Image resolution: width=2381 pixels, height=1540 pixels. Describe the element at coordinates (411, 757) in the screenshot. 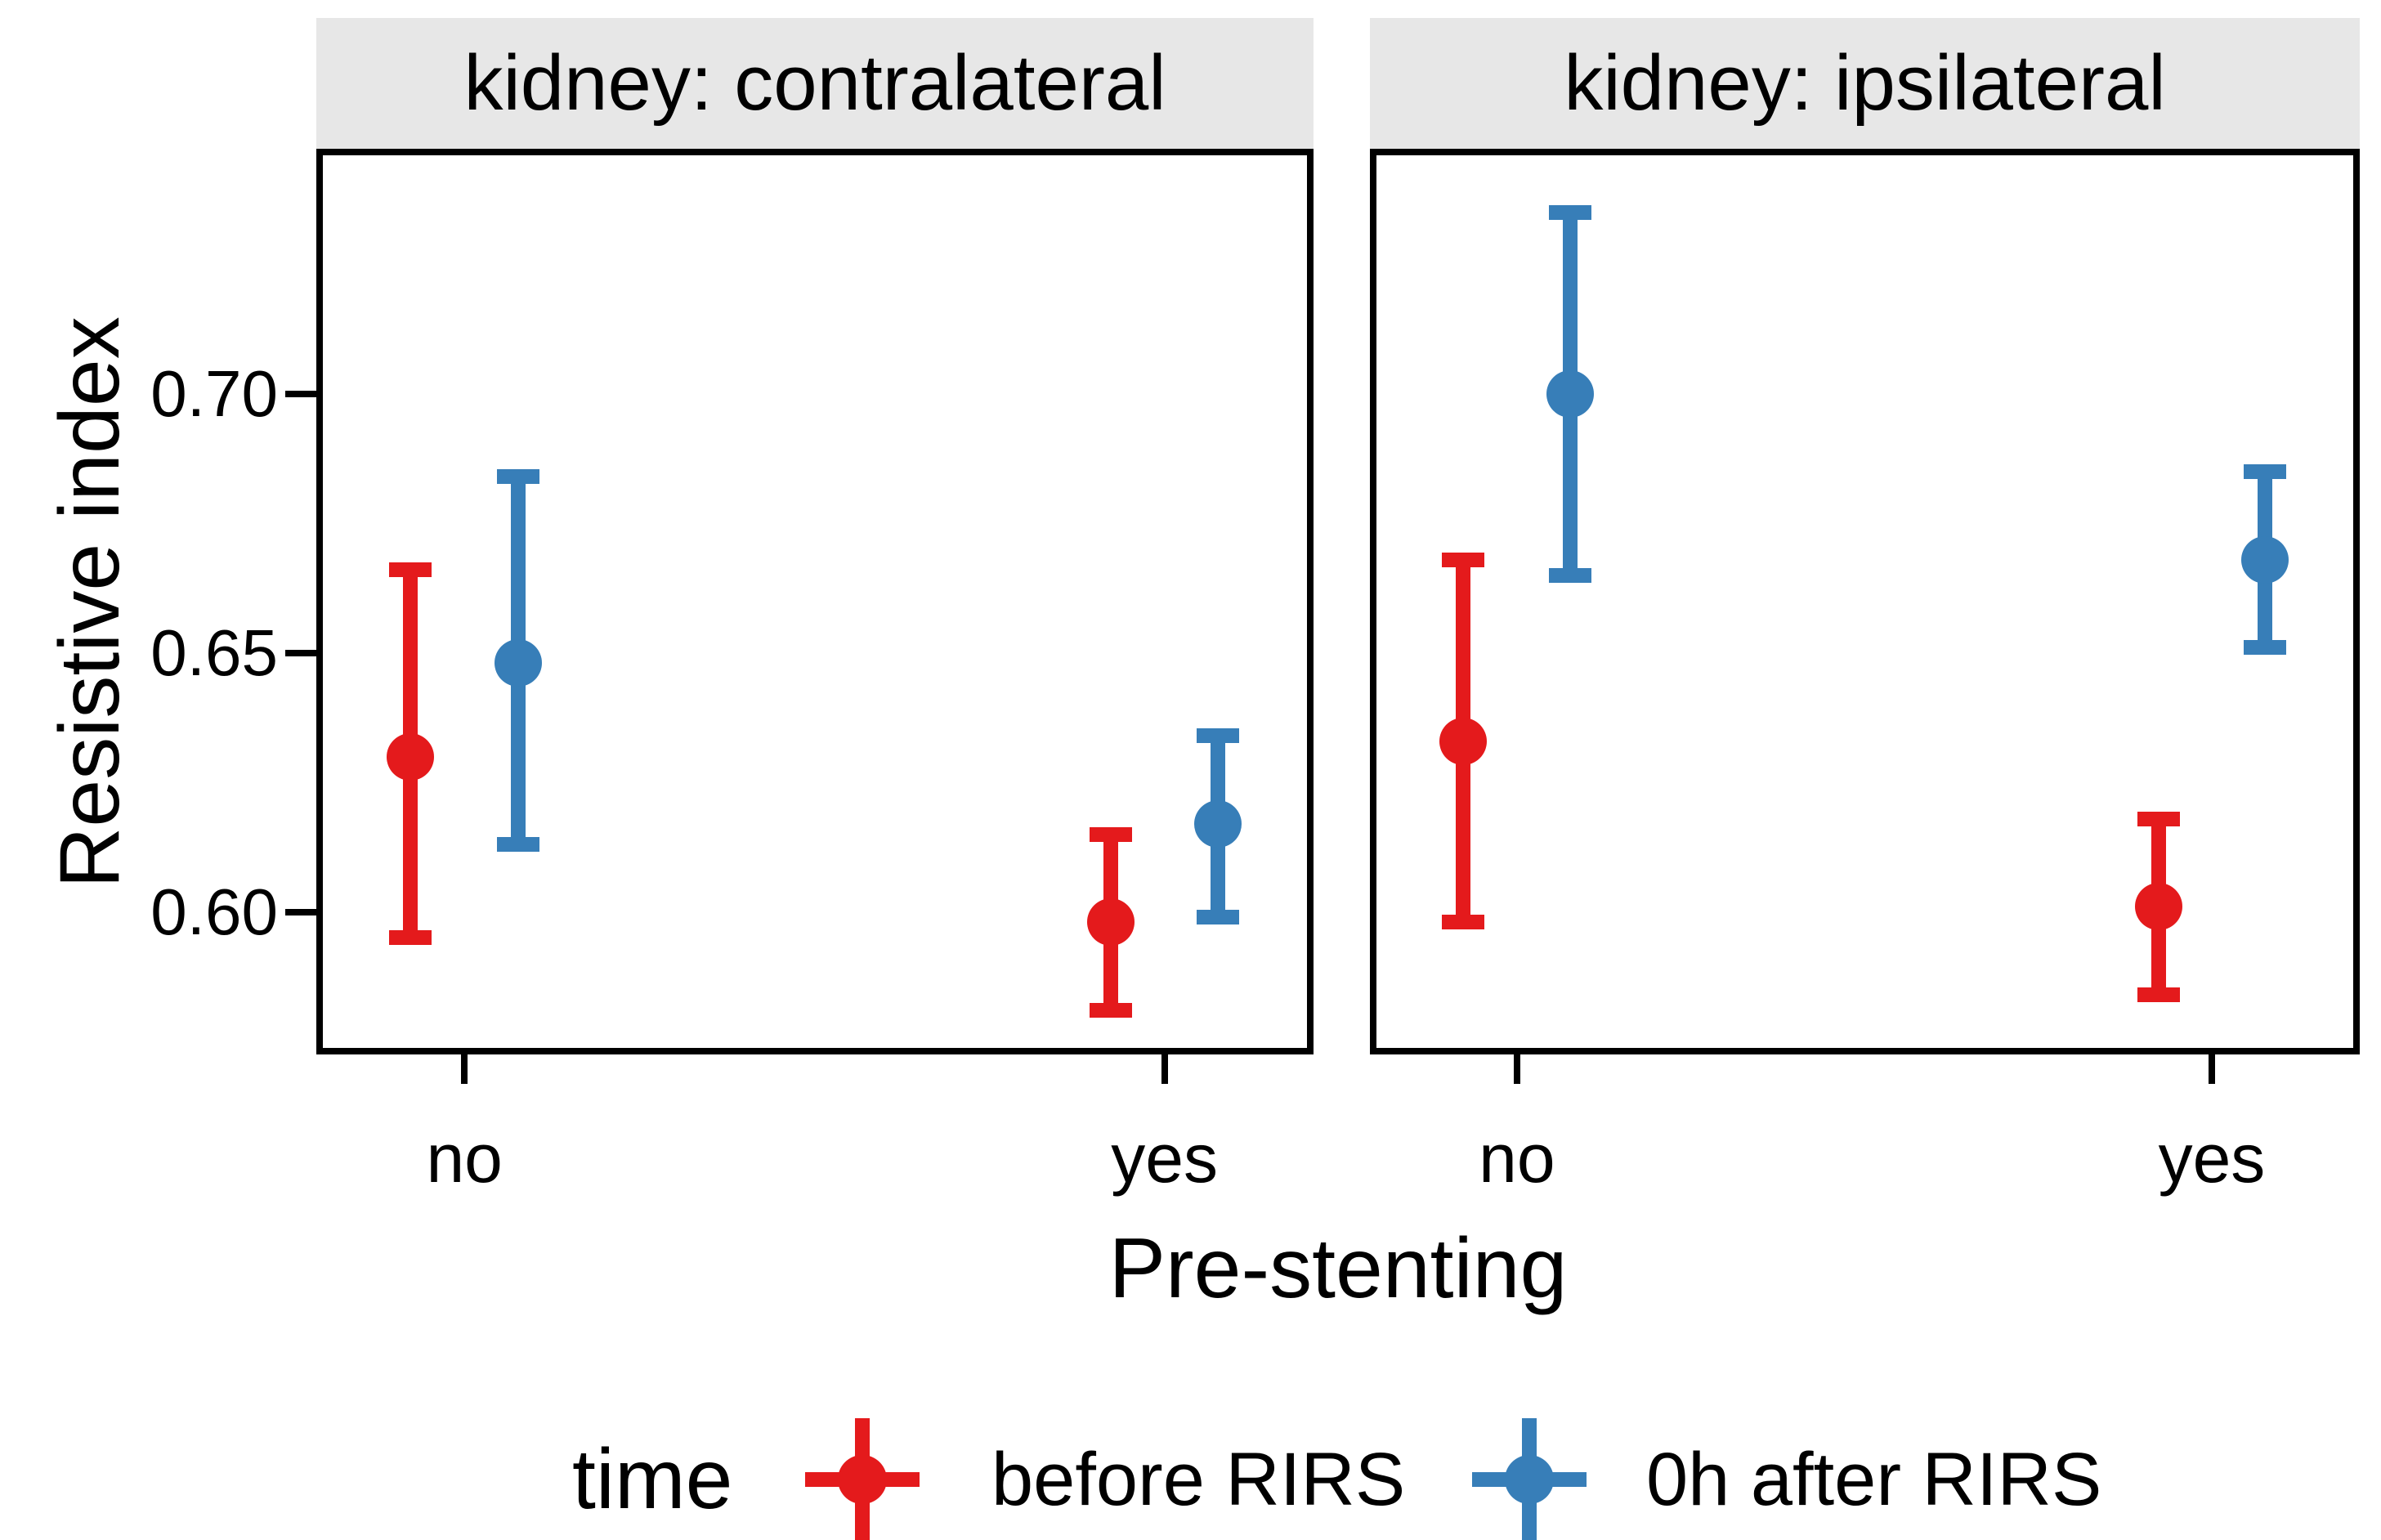

I see `pointrange-contralateral-no-before-rirs-point` at that location.